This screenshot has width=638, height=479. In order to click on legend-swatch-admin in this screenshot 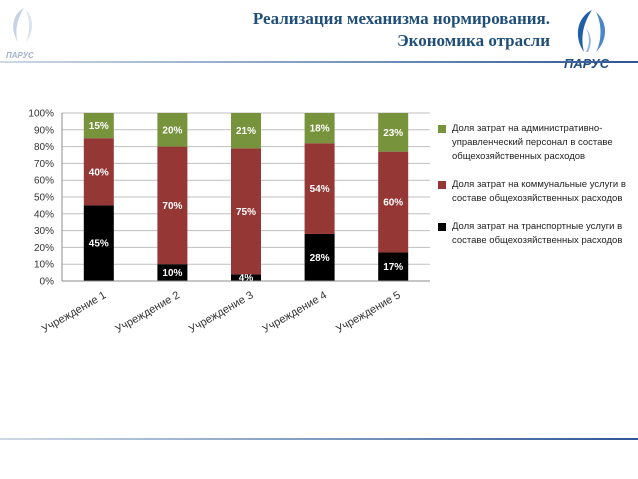, I will do `click(442, 129)`.